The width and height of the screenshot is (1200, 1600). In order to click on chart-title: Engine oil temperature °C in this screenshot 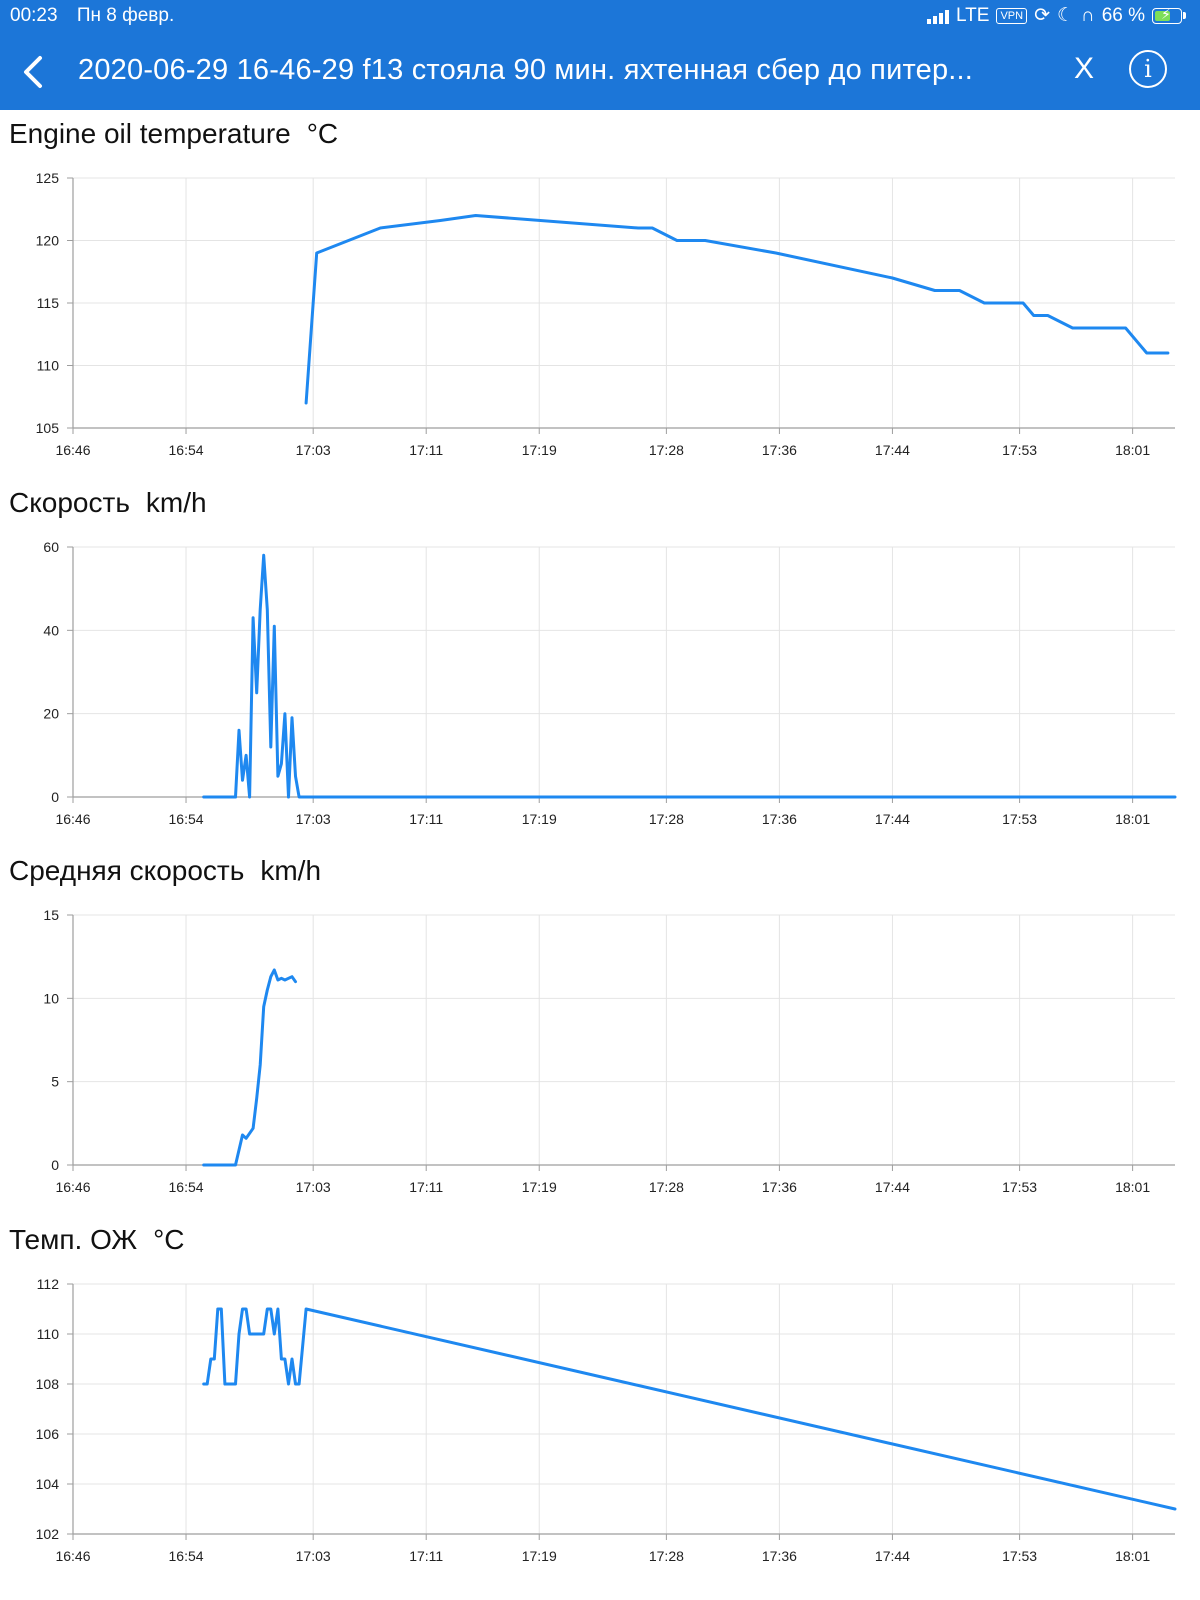, I will do `click(173, 134)`.